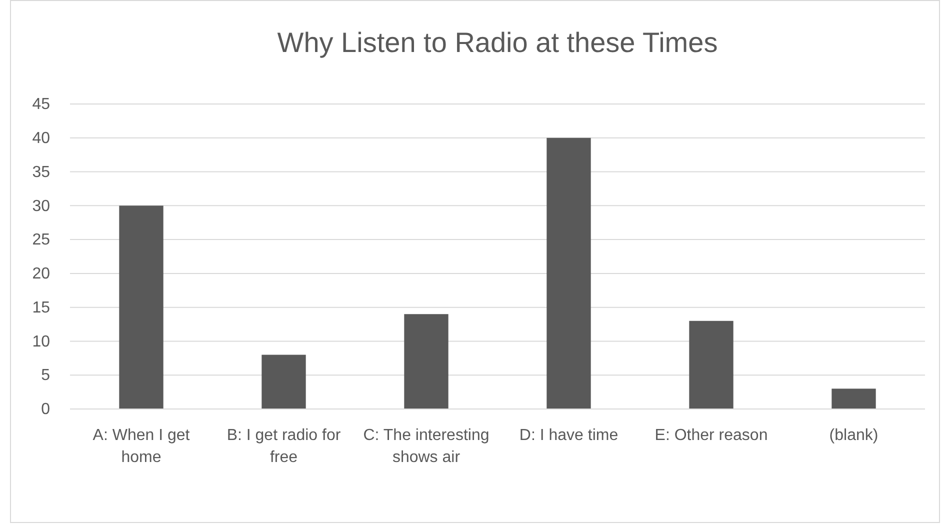  What do you see at coordinates (41, 240) in the screenshot?
I see `y-tick-label: 25` at bounding box center [41, 240].